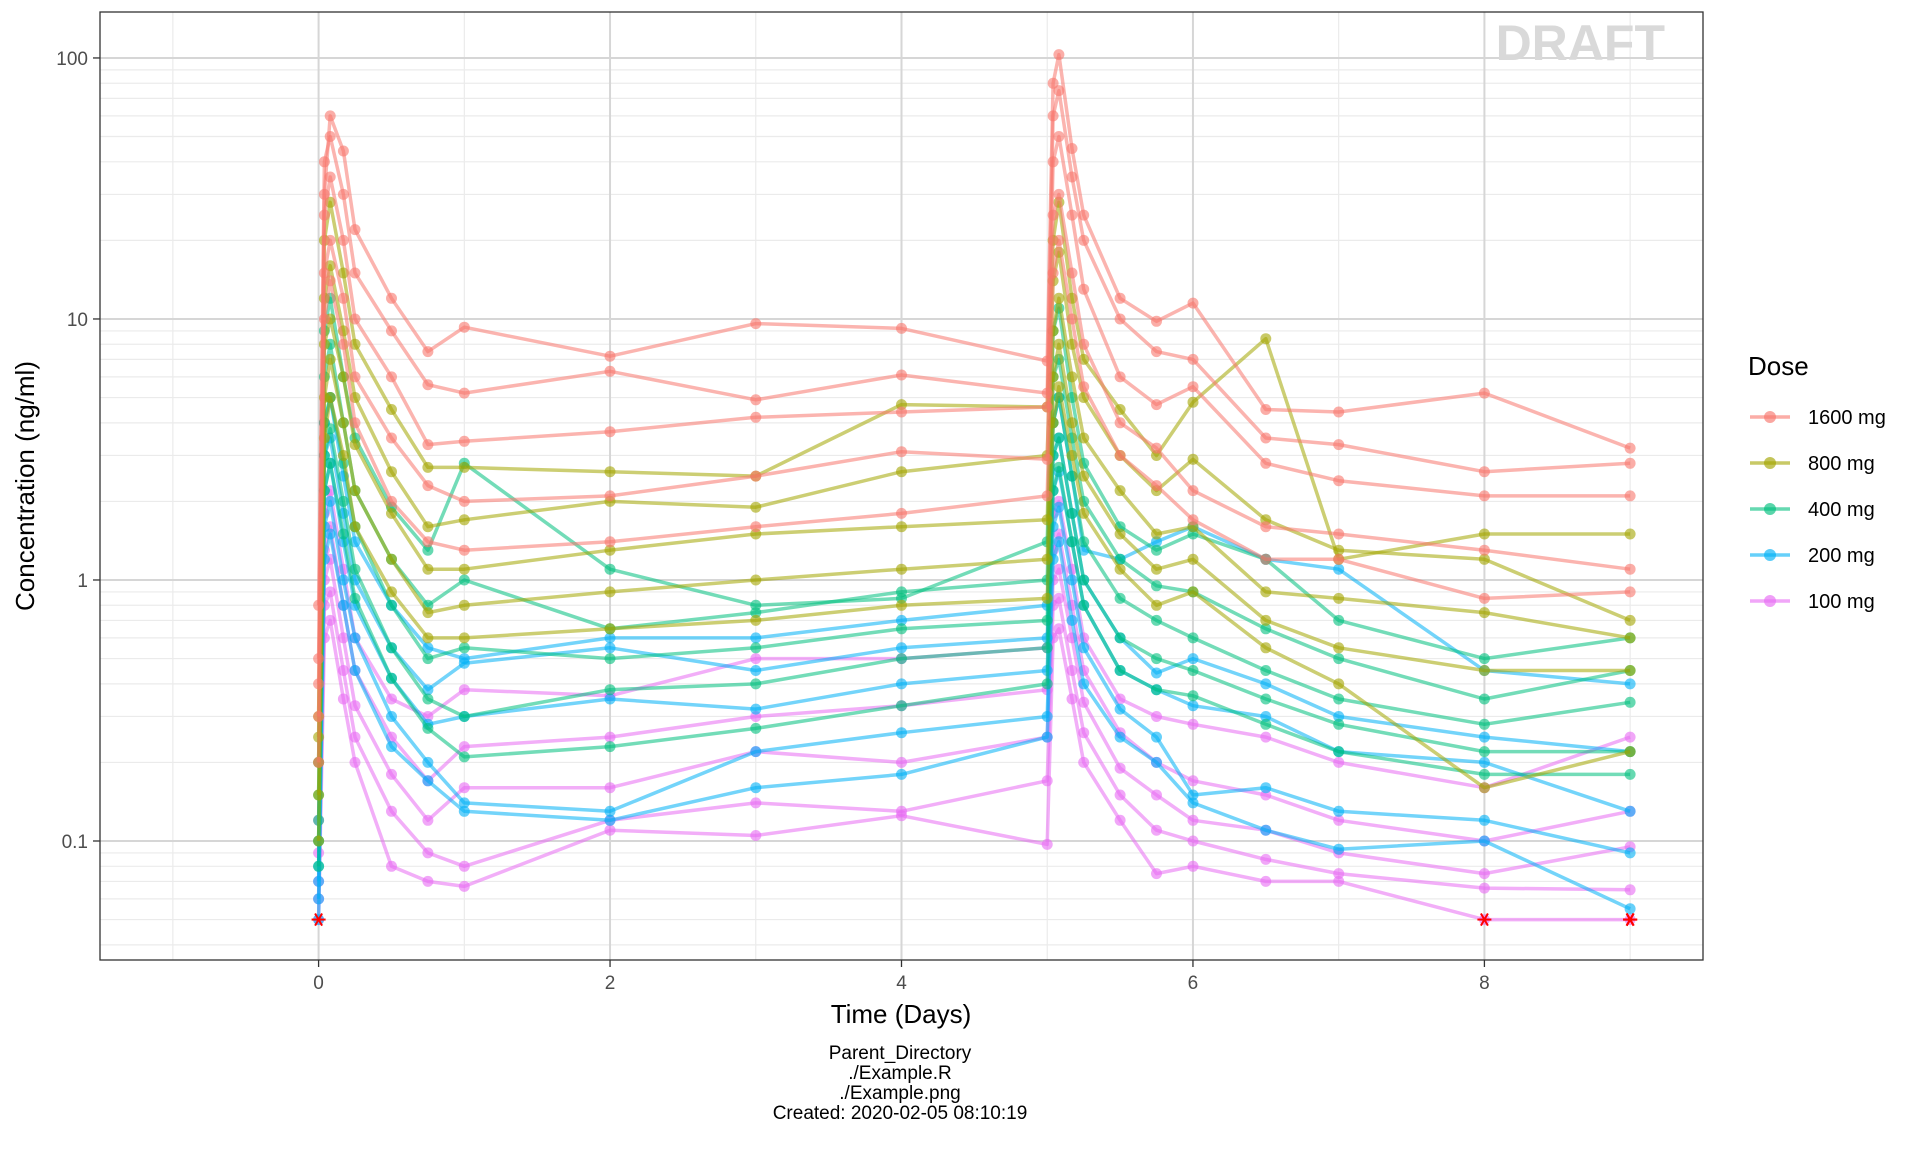  What do you see at coordinates (1841, 464) in the screenshot?
I see `legend-label: 800 mg` at bounding box center [1841, 464].